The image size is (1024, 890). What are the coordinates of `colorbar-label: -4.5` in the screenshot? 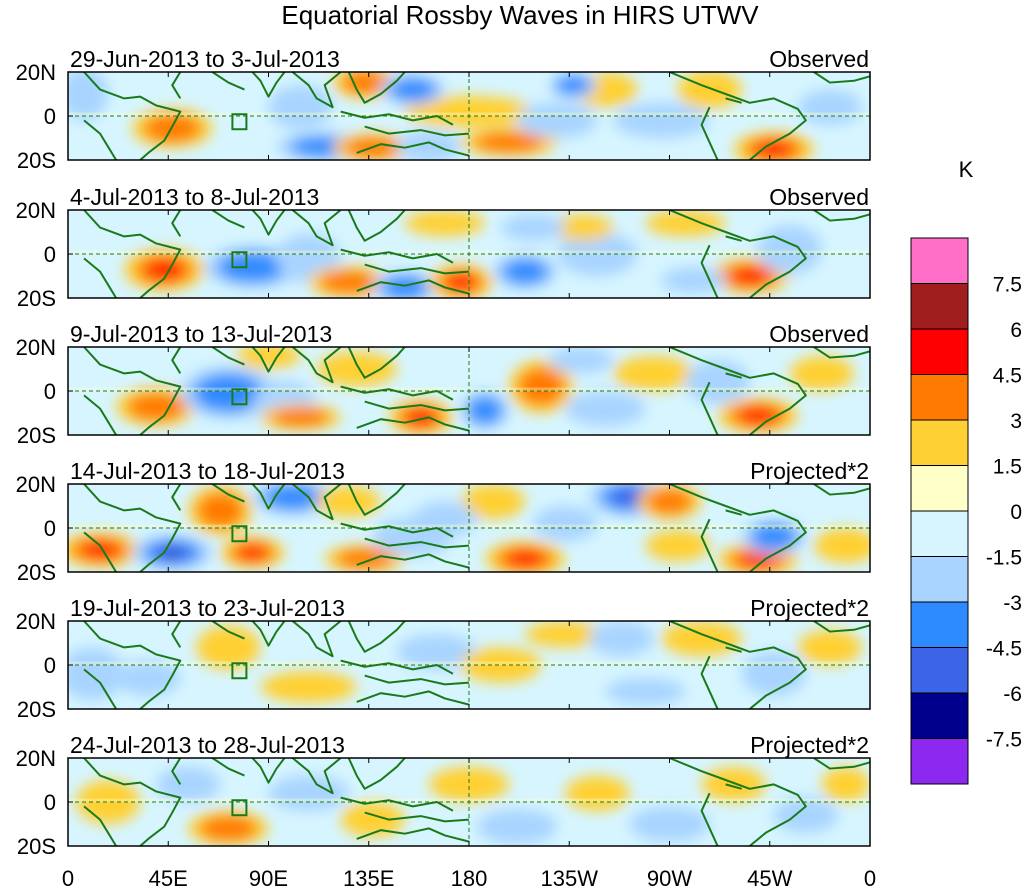 It's located at (1004, 649).